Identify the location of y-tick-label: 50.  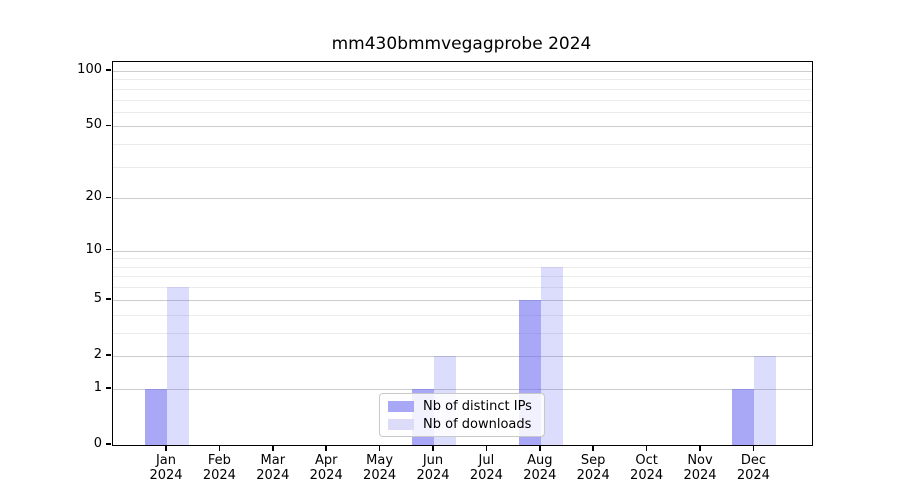
(93, 125).